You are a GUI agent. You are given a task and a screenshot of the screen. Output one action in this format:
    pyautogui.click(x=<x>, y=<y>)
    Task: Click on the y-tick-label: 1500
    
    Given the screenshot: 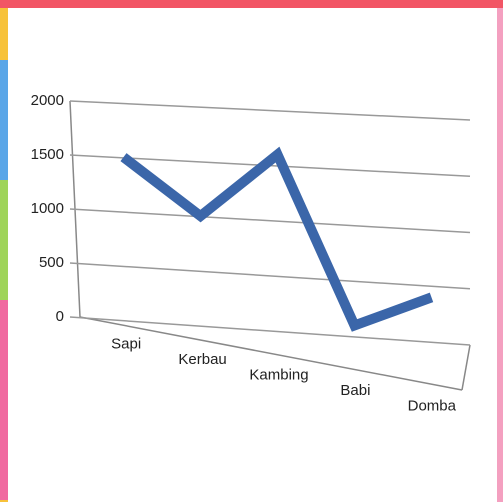 What is the action you would take?
    pyautogui.click(x=47, y=154)
    